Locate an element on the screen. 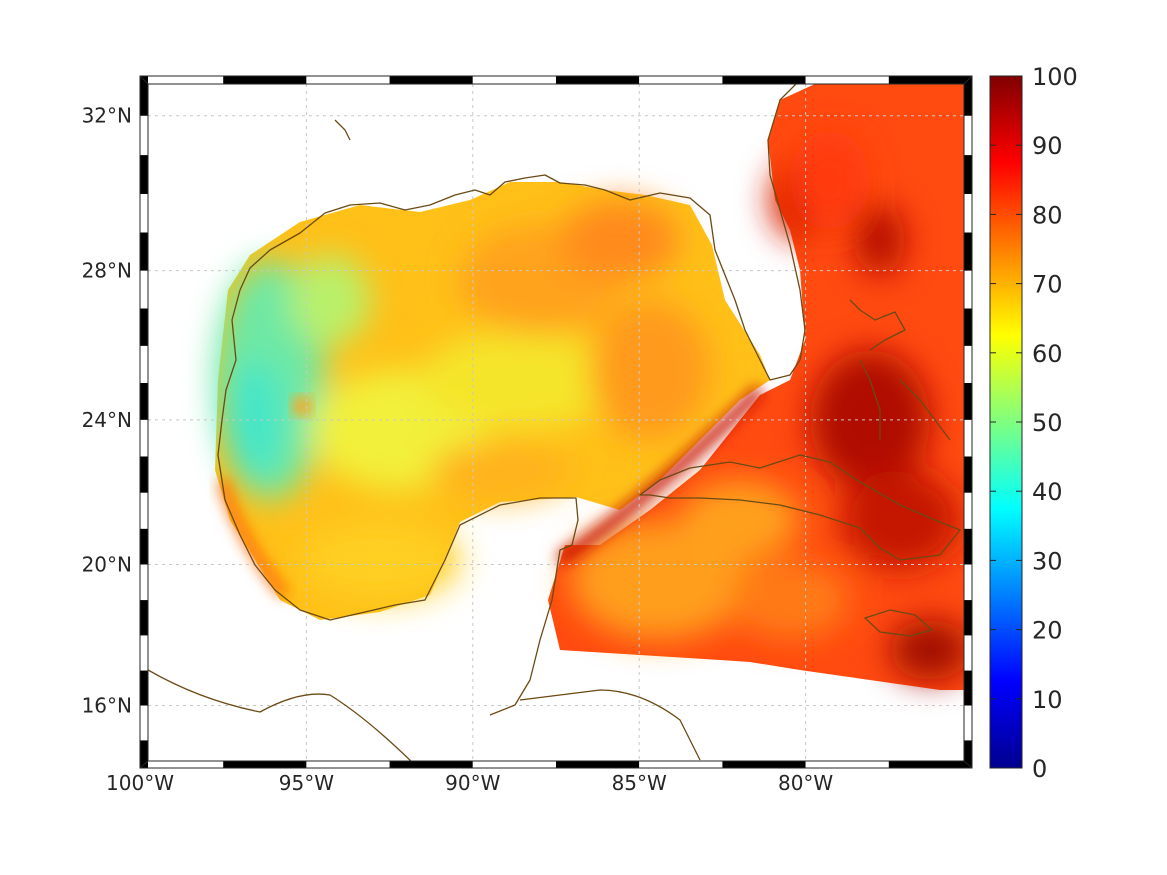  lon-tick-label: 95°W is located at coordinates (306, 783).